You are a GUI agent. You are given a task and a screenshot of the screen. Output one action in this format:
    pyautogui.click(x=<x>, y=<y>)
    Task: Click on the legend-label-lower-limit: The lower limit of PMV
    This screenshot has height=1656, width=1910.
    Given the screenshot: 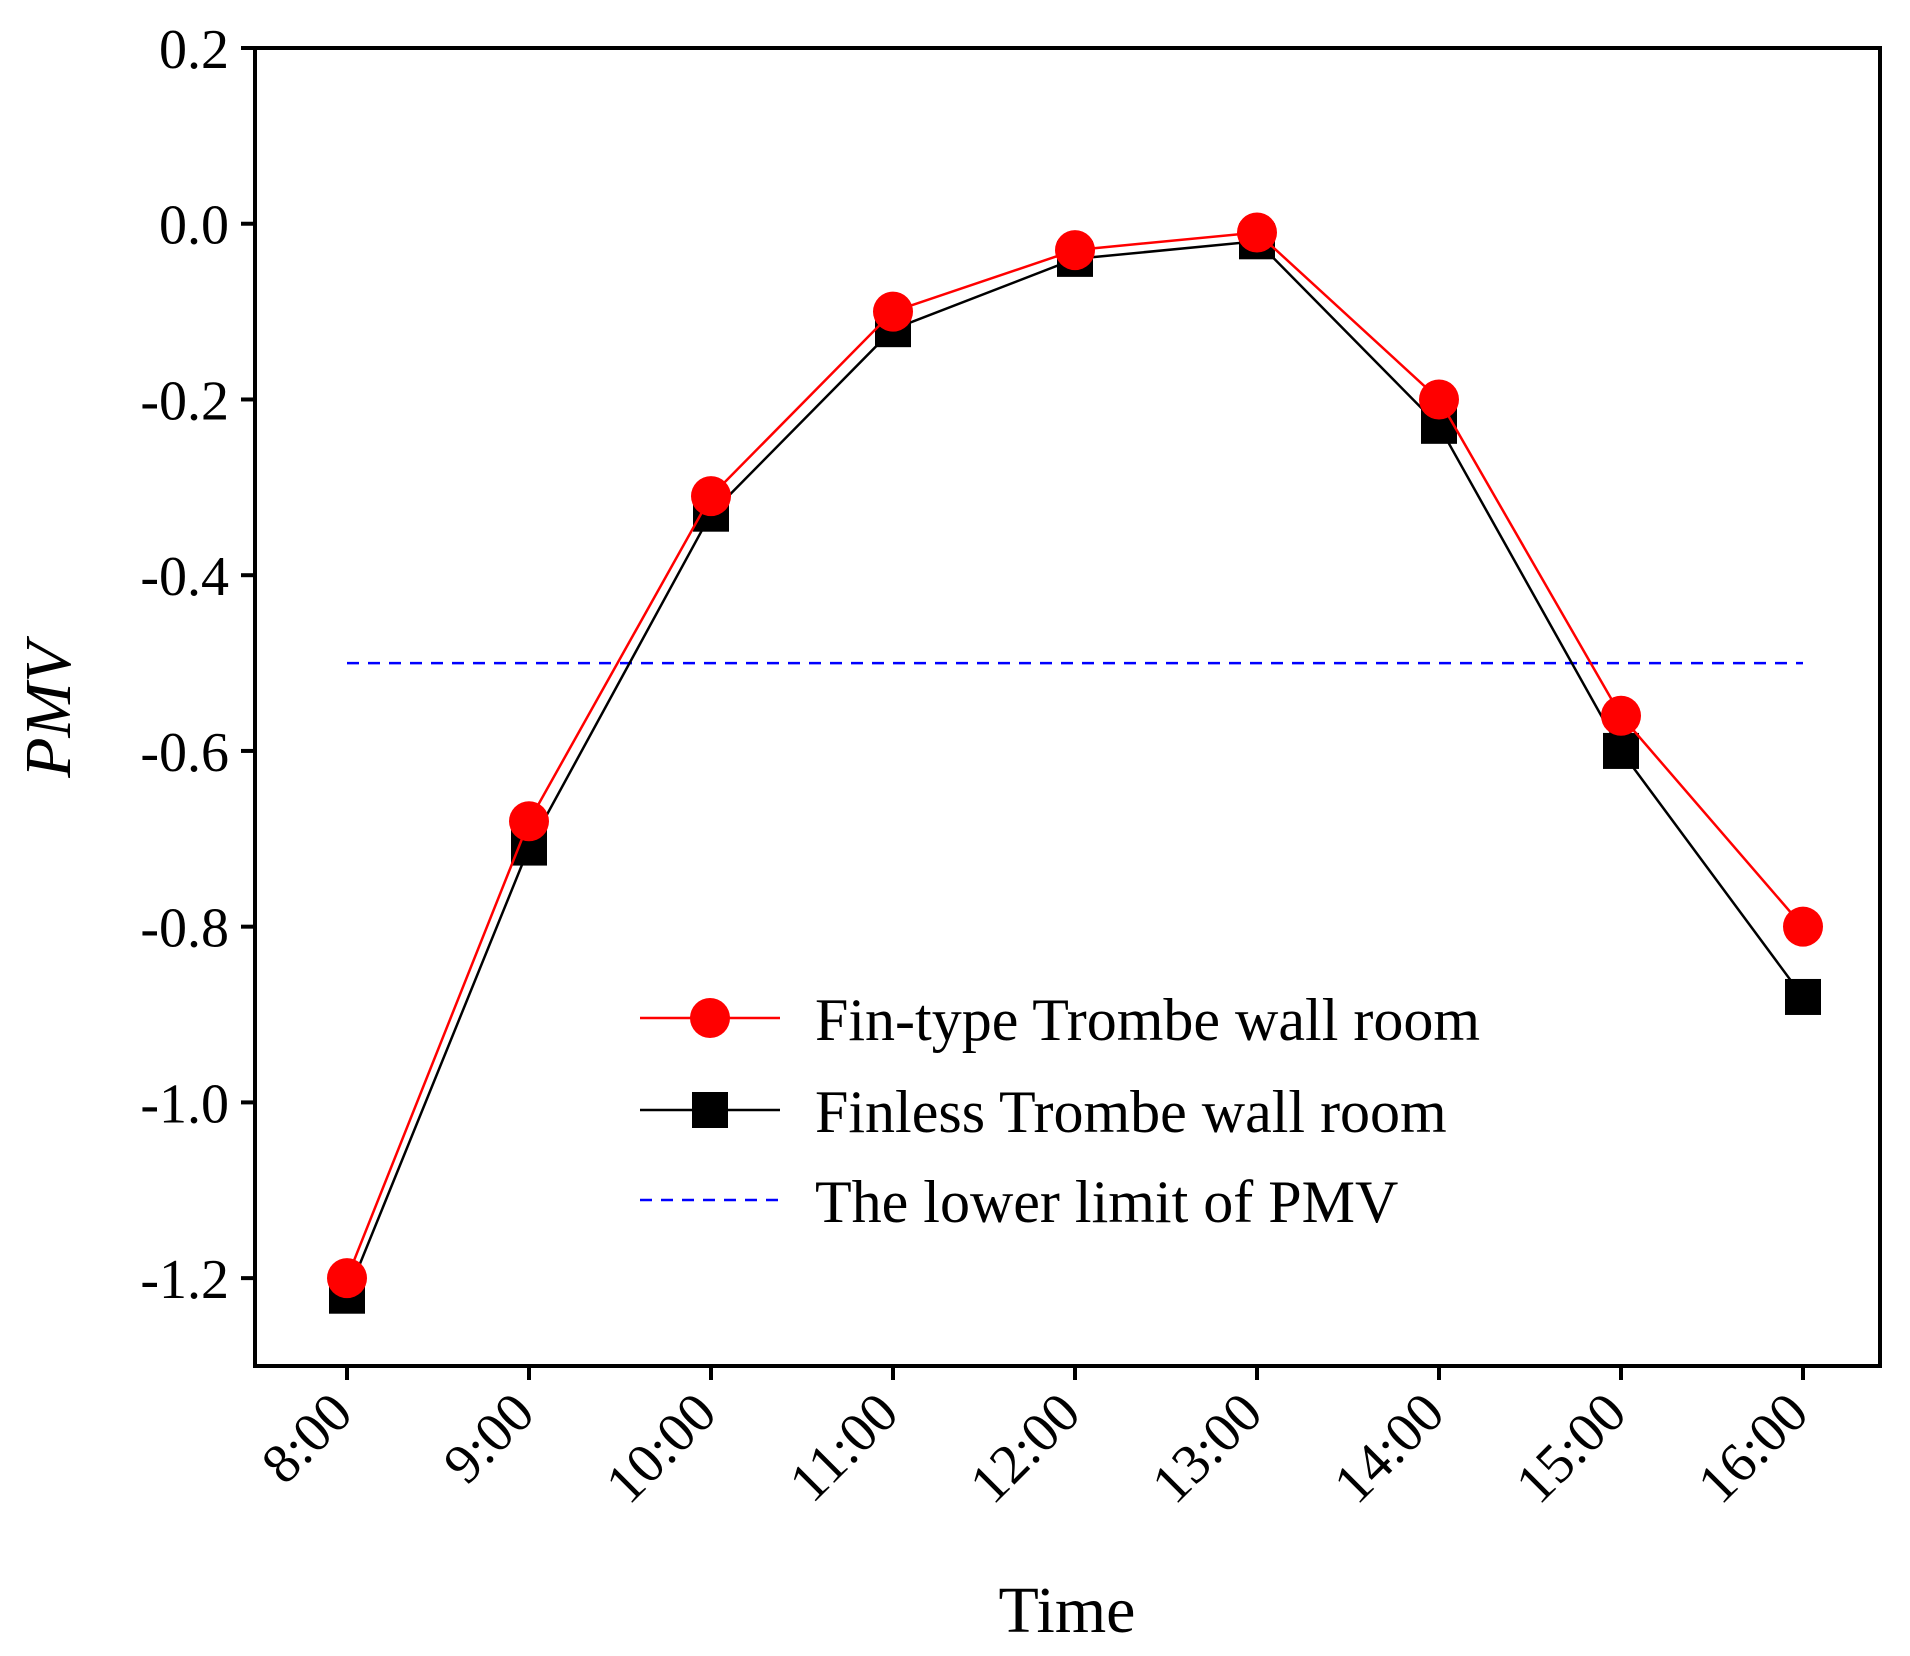 What is the action you would take?
    pyautogui.click(x=1106, y=1202)
    